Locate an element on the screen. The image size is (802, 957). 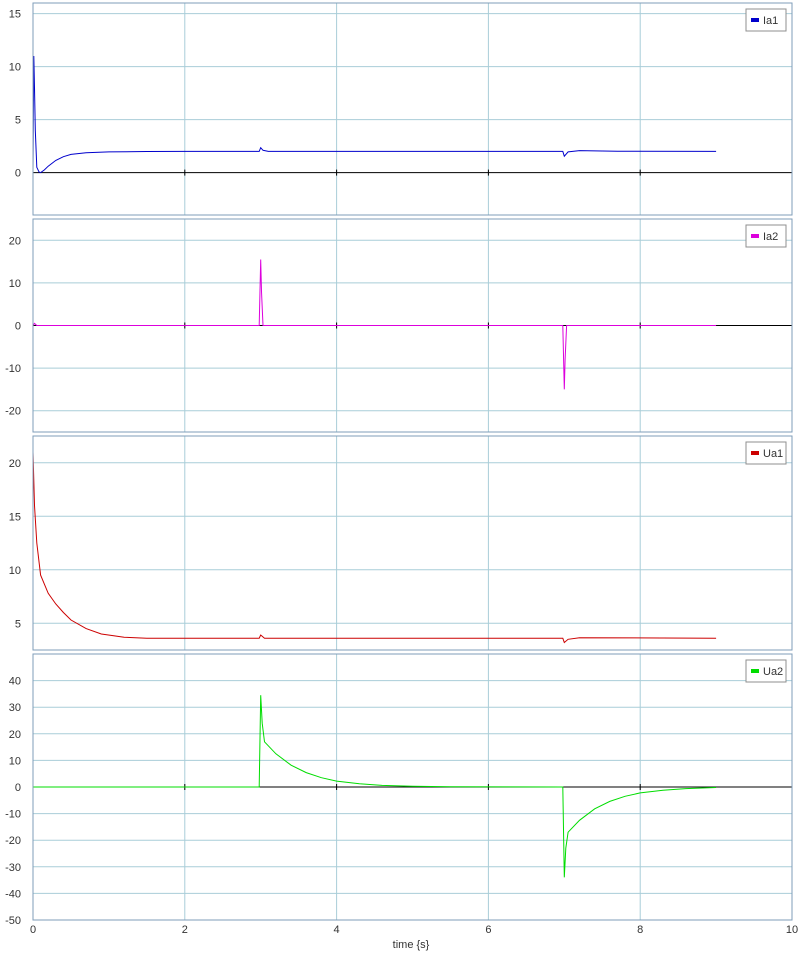
series-line-ia2 is located at coordinates (374, 324).